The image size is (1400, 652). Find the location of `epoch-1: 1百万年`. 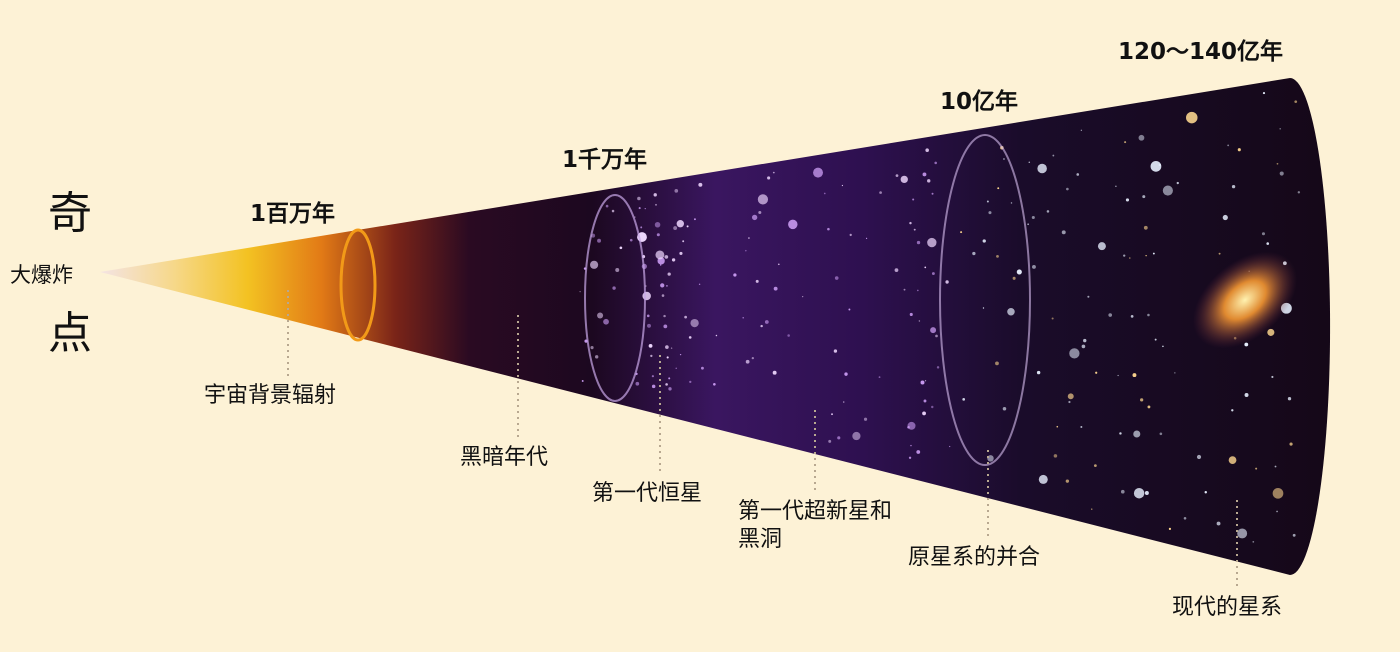

epoch-1: 1百万年 is located at coordinates (293, 214).